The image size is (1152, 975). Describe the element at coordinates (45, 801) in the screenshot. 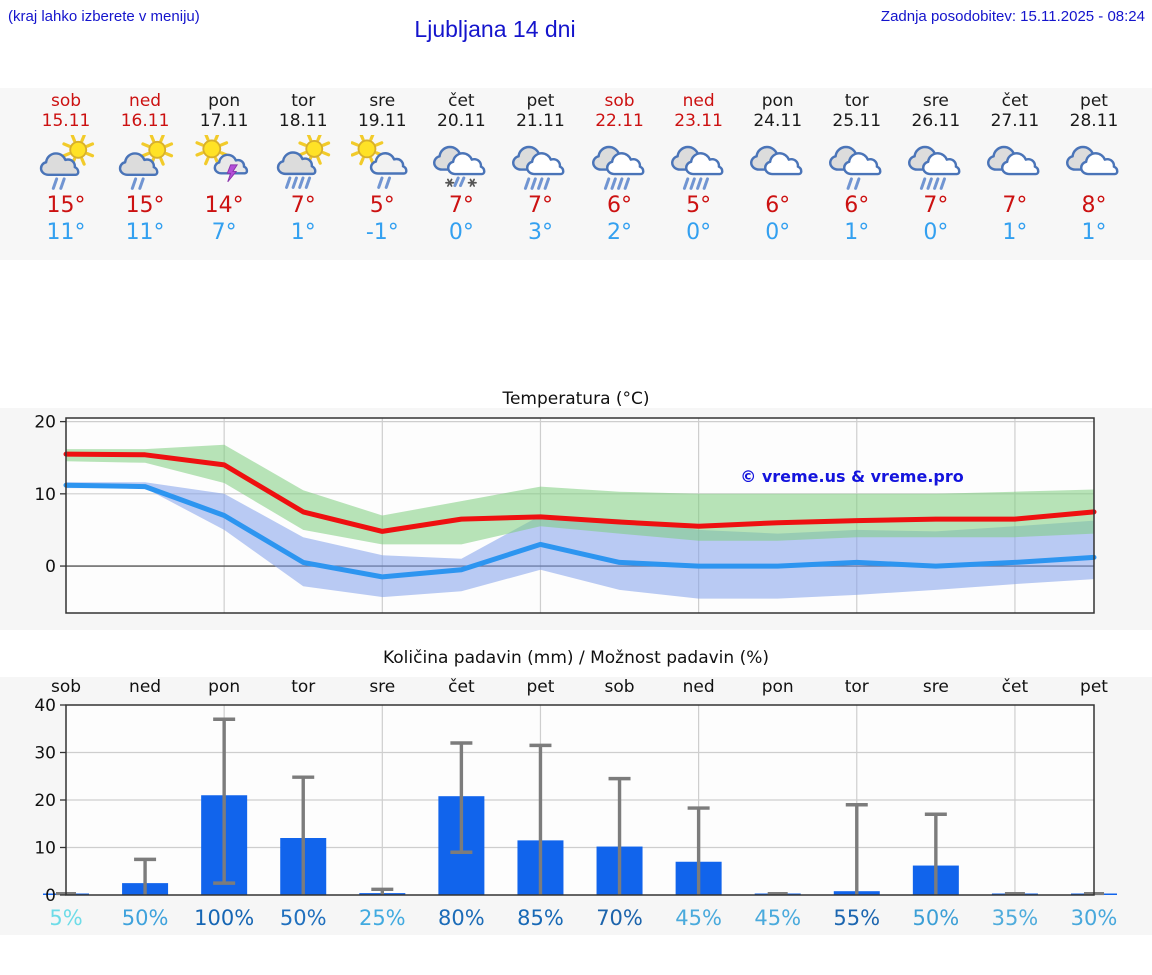

I see `precip-ytick: 20` at that location.